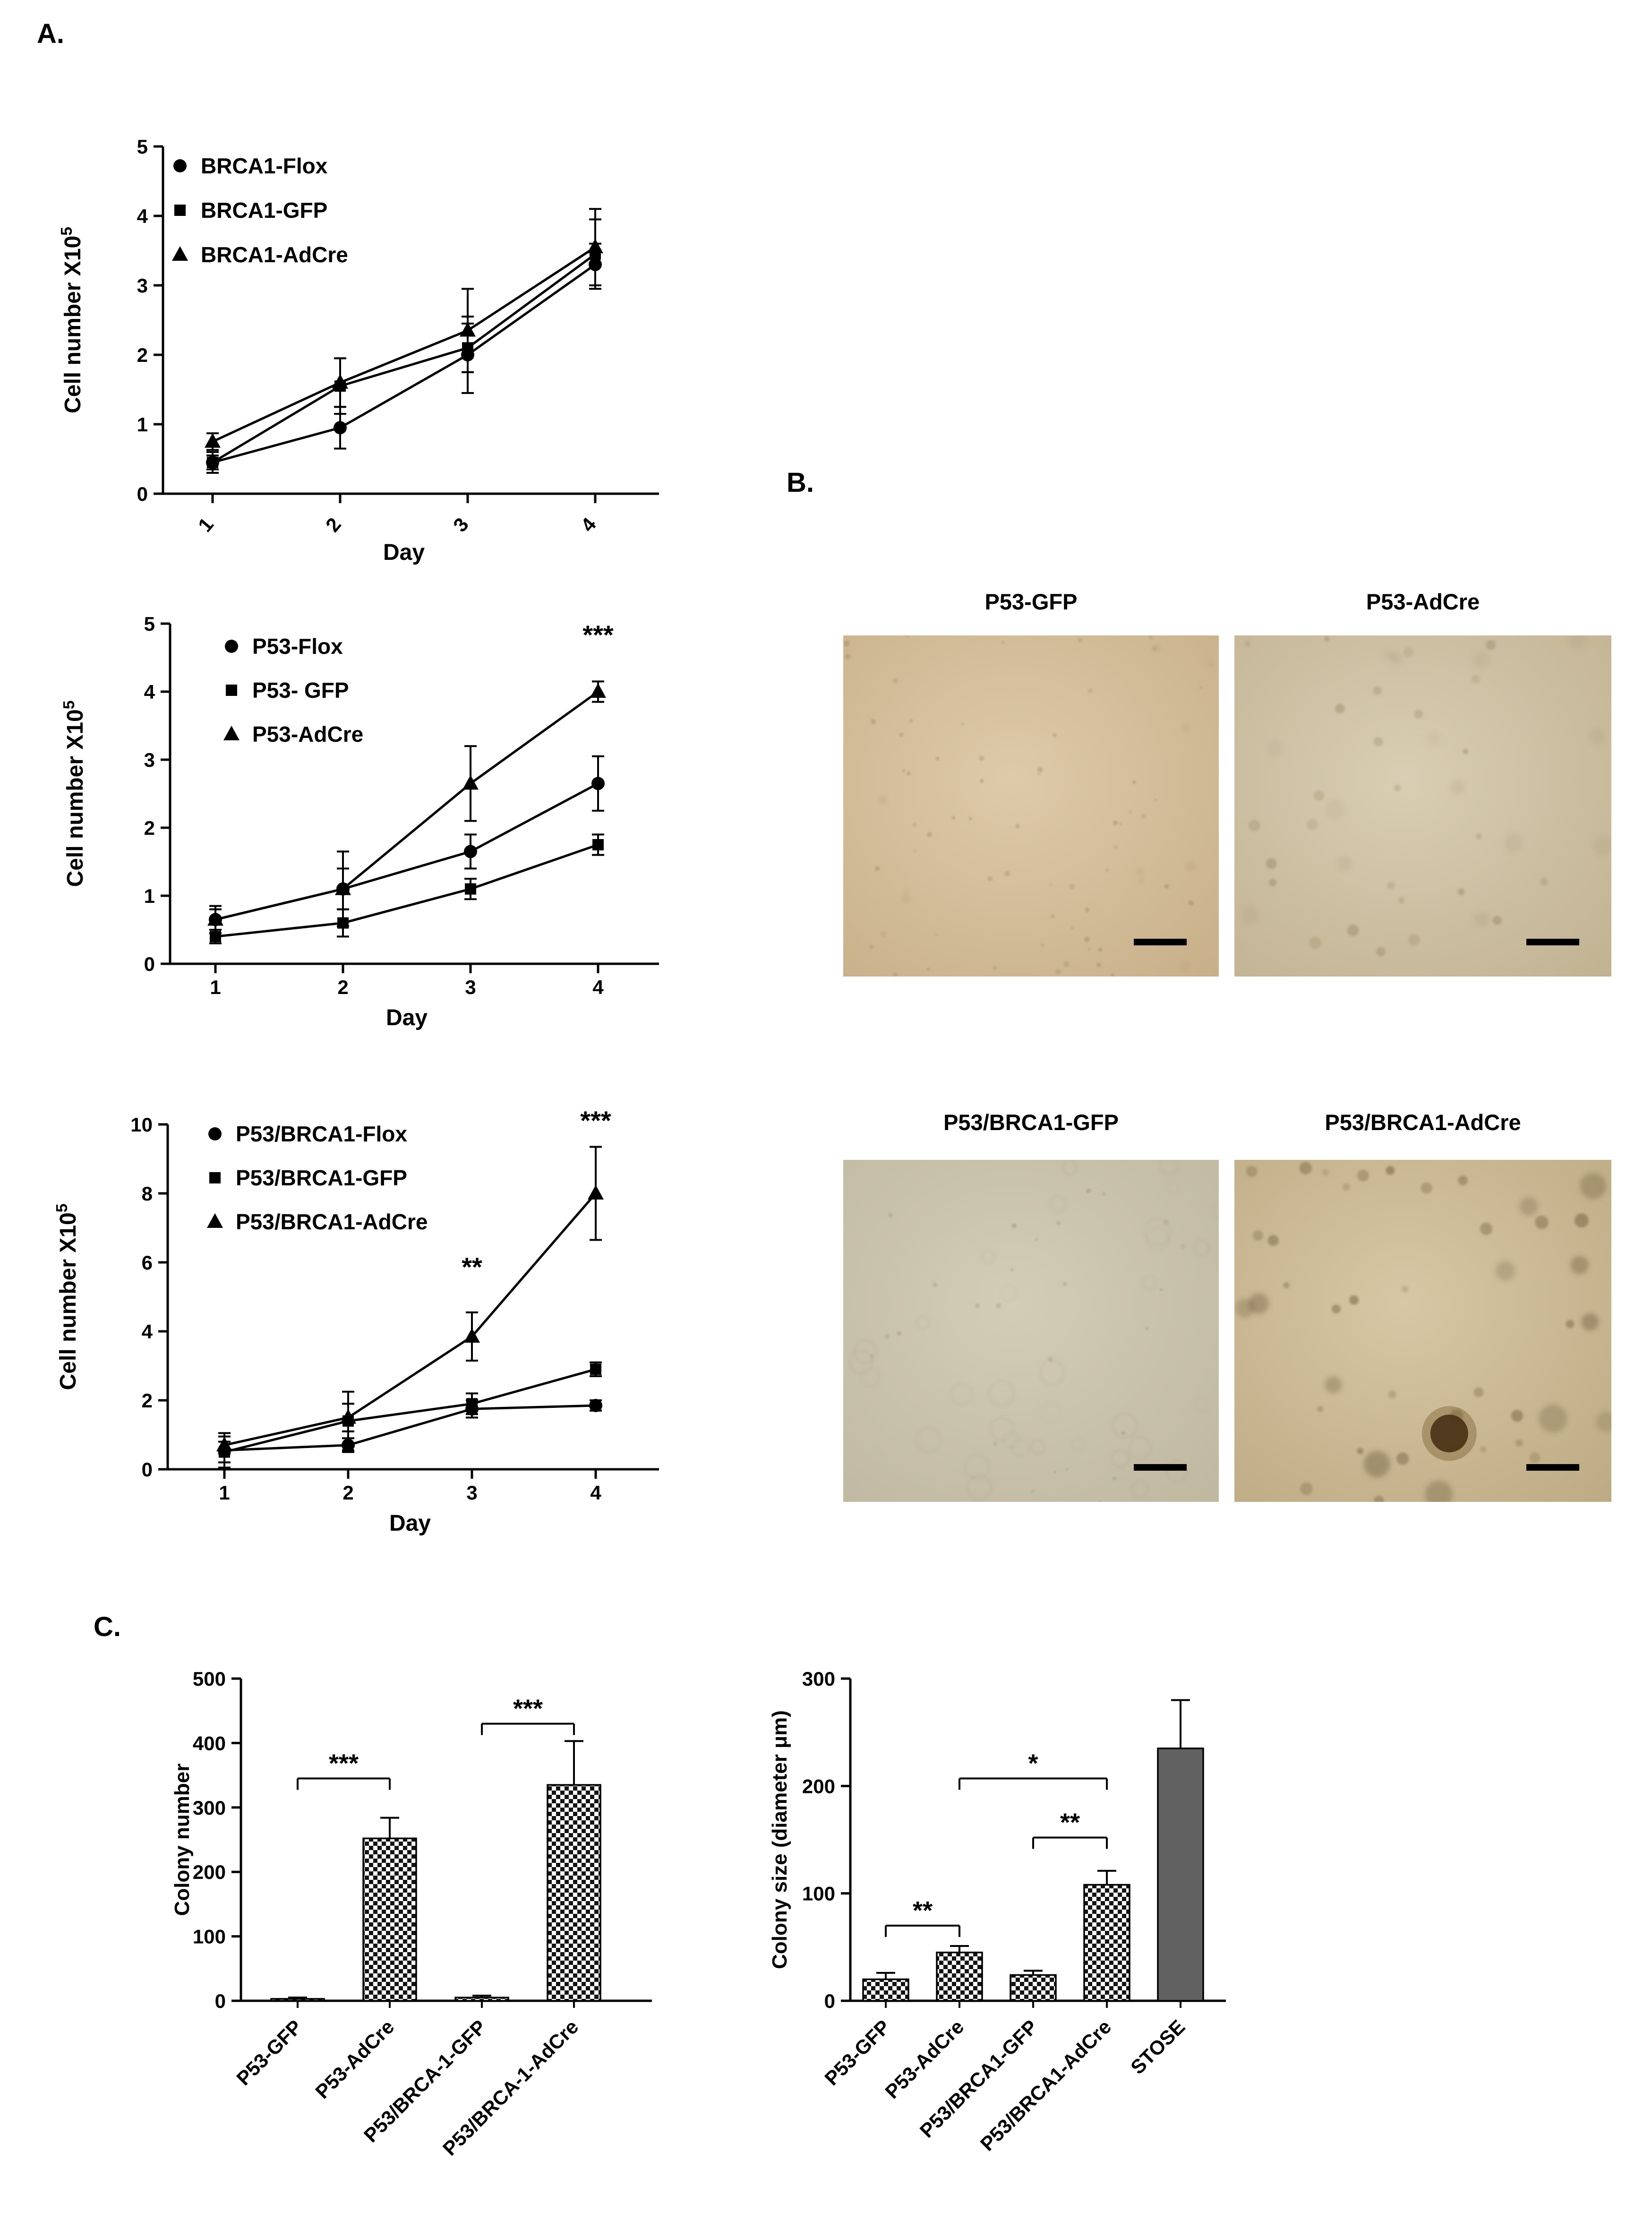 This screenshot has height=2220, width=1652. Describe the element at coordinates (297, 646) in the screenshot. I see `legend-label: P53-Flox` at that location.